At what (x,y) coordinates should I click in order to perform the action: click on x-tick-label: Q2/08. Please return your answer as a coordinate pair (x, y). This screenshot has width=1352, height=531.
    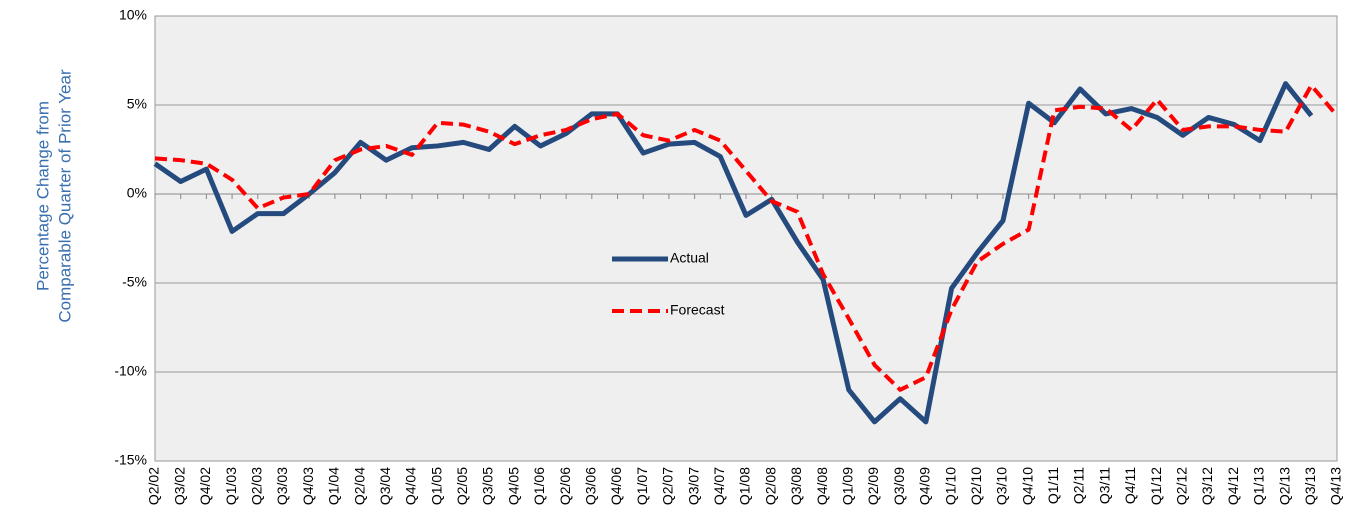
    Looking at the image, I should click on (770, 486).